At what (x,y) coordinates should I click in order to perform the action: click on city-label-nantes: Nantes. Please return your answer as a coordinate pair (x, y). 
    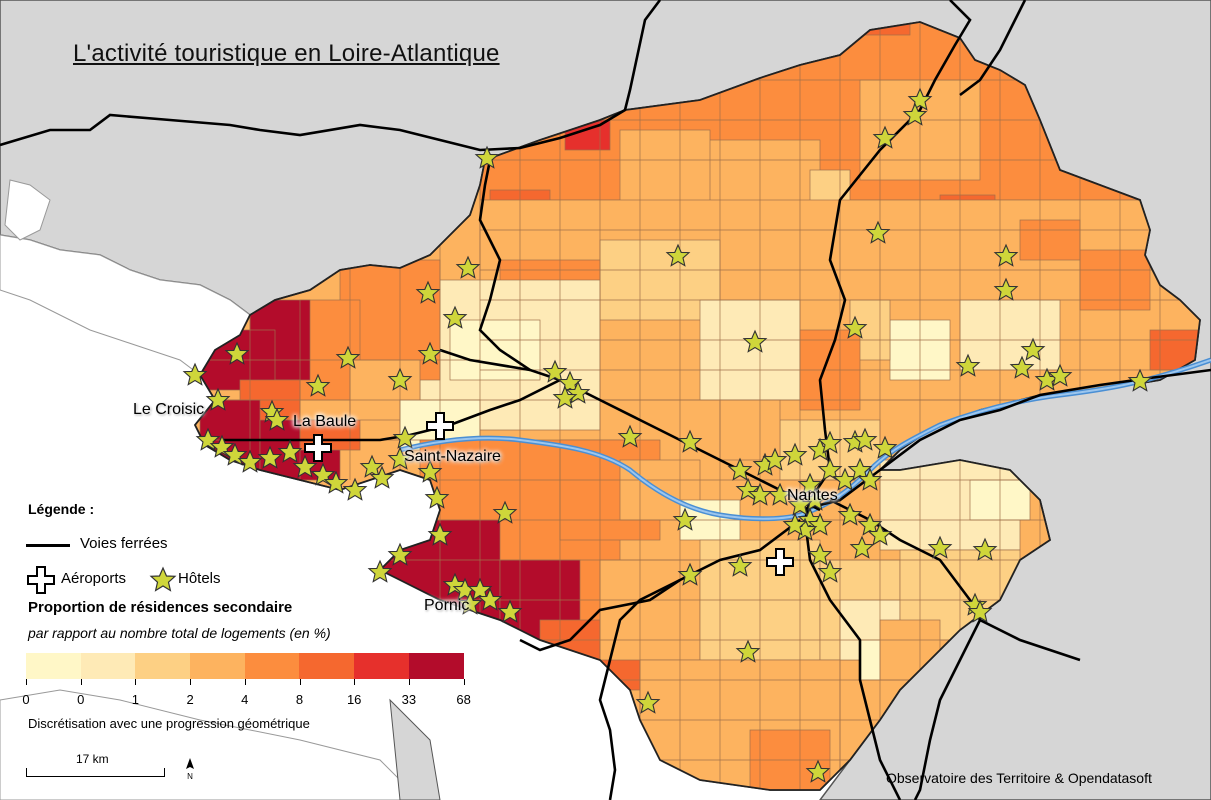
    Looking at the image, I should click on (812, 495).